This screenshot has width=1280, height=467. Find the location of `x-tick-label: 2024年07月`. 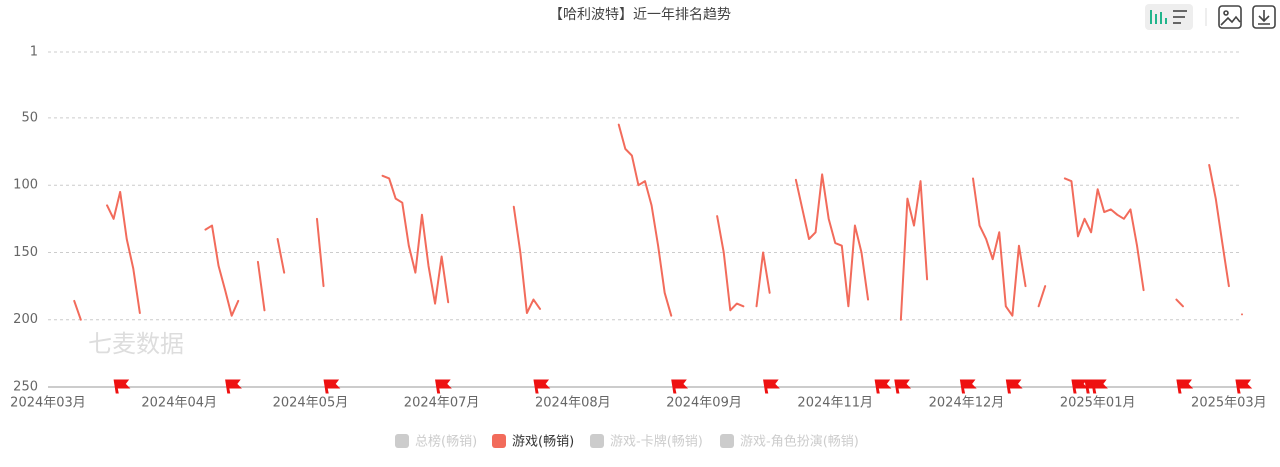

x-tick-label: 2024年07月 is located at coordinates (442, 403).